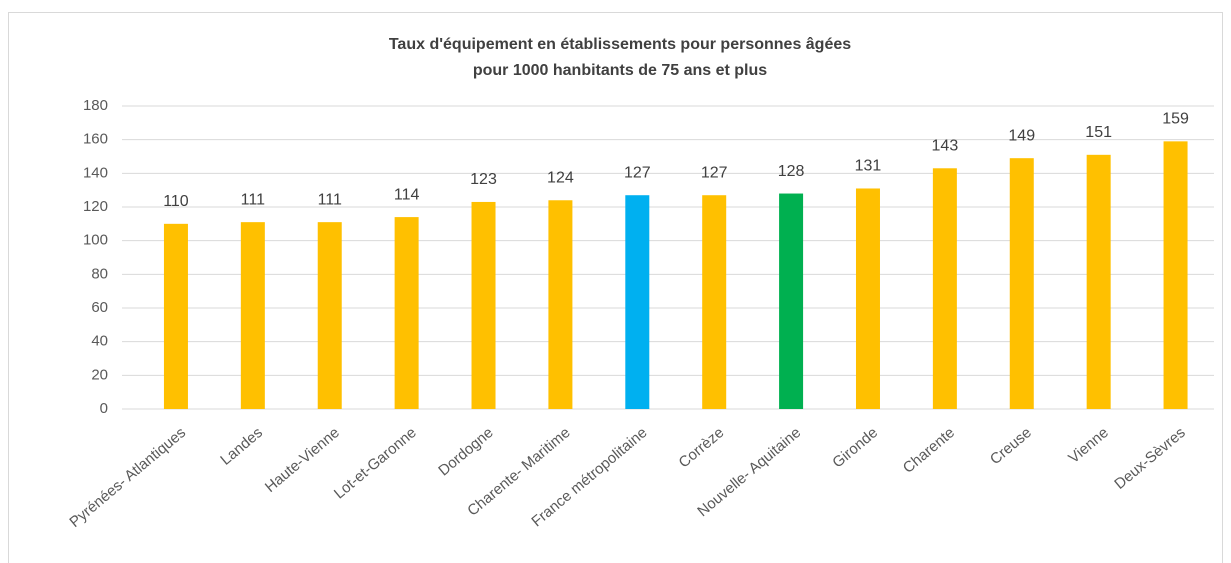 Image resolution: width=1231 pixels, height=563 pixels. What do you see at coordinates (99, 273) in the screenshot?
I see `y-tick-label: 80` at bounding box center [99, 273].